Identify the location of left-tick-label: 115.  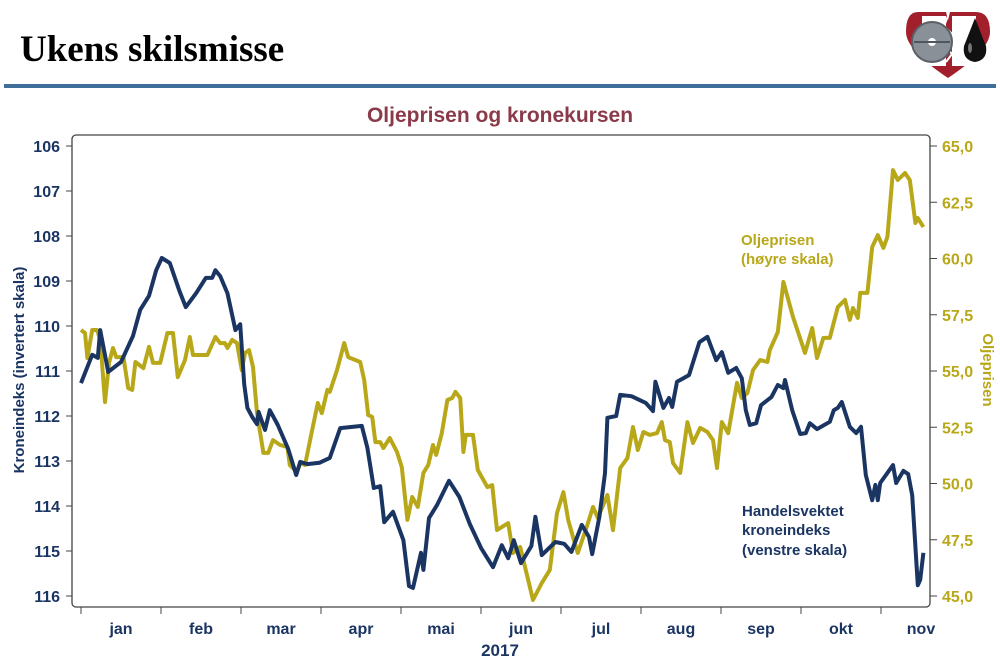
(47, 552).